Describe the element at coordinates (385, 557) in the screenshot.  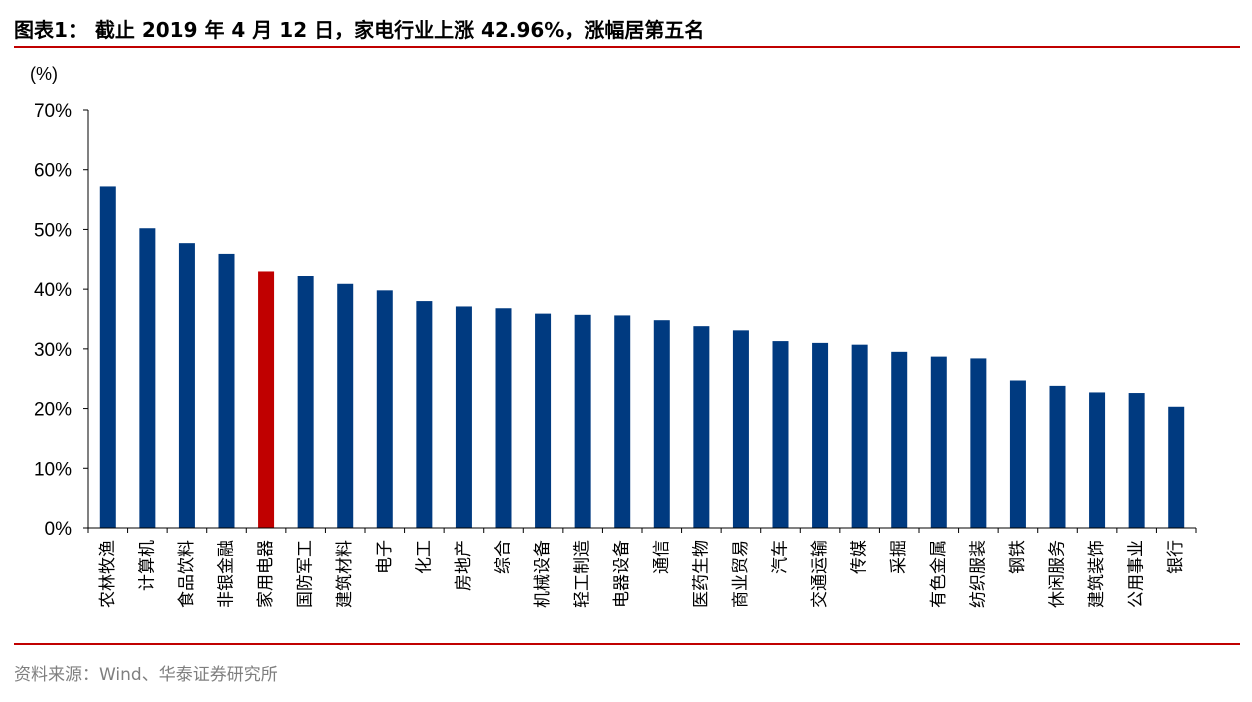
I see `x-tick-label: 电子` at that location.